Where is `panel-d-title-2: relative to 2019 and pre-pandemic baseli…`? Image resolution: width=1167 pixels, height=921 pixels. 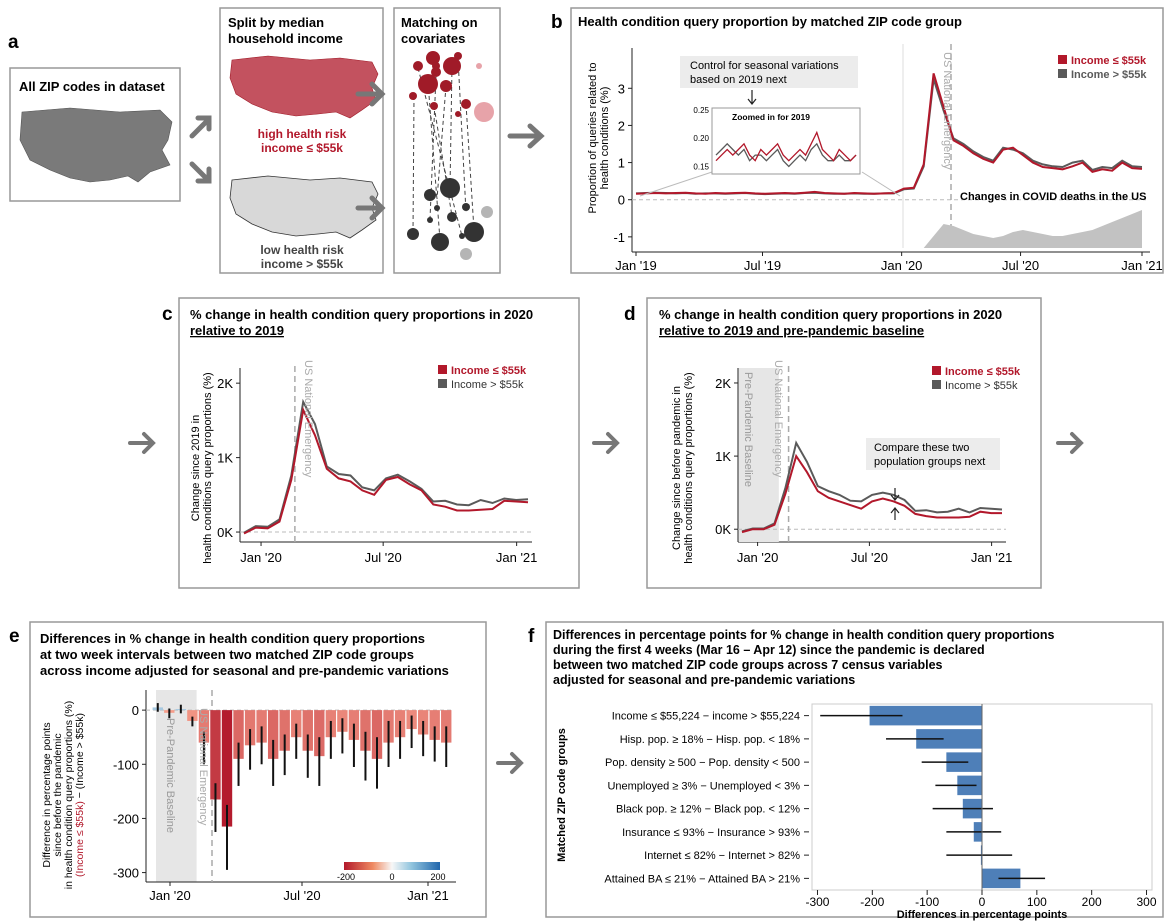
panel-d-title-2: relative to 2019 and pre-pandemic baseli… is located at coordinates (791, 330).